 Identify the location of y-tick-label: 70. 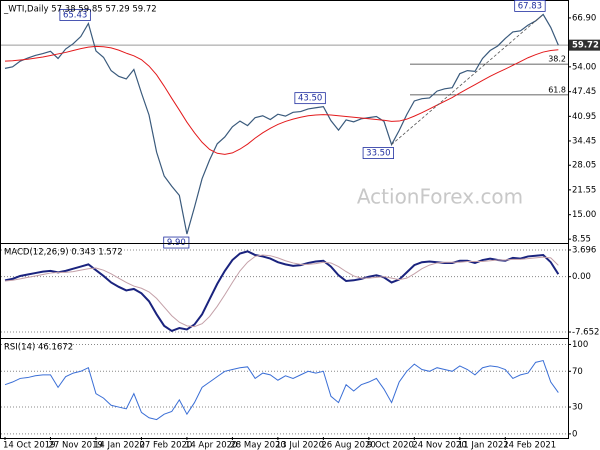
(577, 372).